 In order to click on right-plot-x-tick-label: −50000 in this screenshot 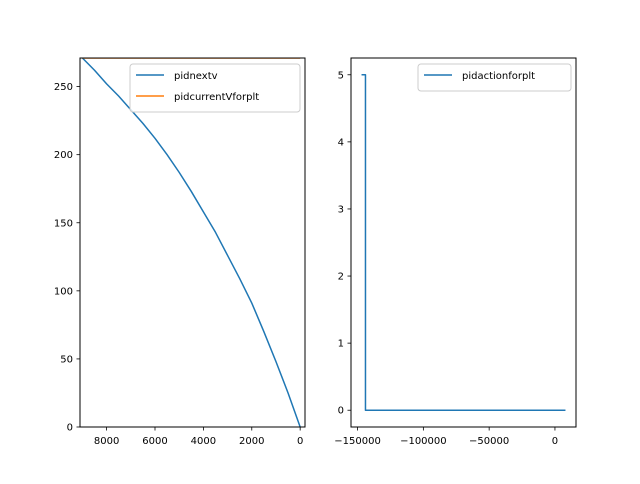, I will do `click(489, 441)`.